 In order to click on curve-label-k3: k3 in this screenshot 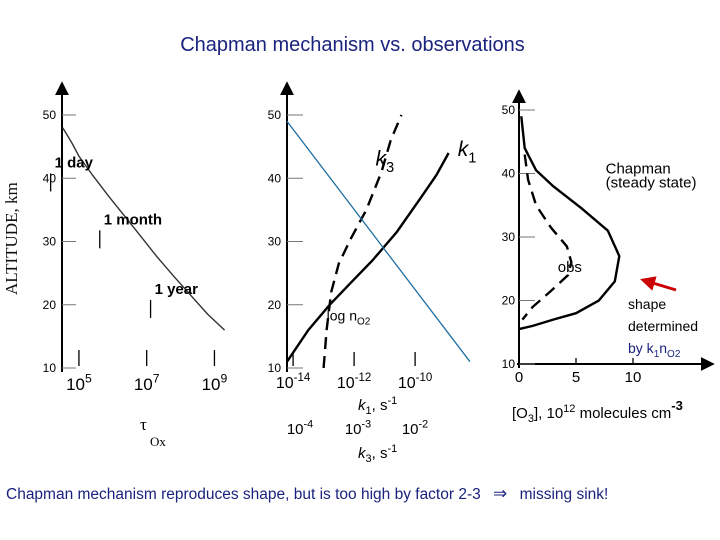, I will do `click(384, 162)`.